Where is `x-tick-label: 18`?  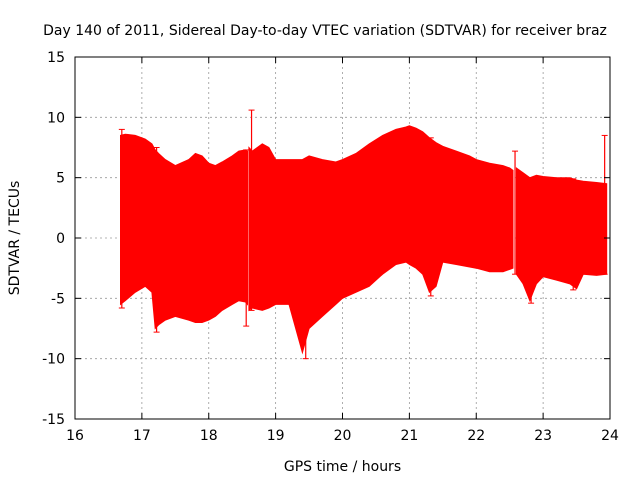 x-tick-label: 18 is located at coordinates (209, 436).